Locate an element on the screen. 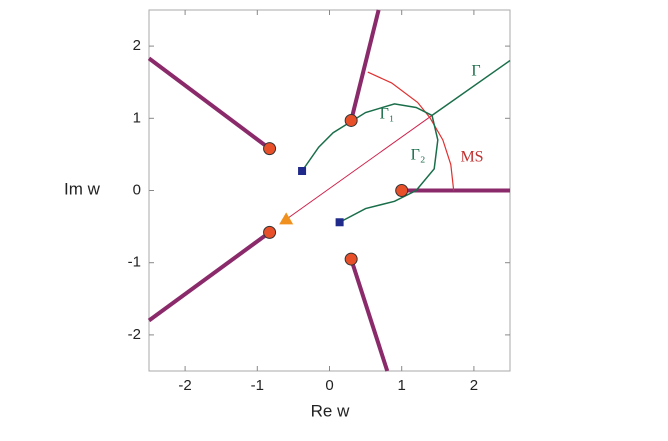 The image size is (668, 441). x-axis-label: Re w is located at coordinates (330, 410).